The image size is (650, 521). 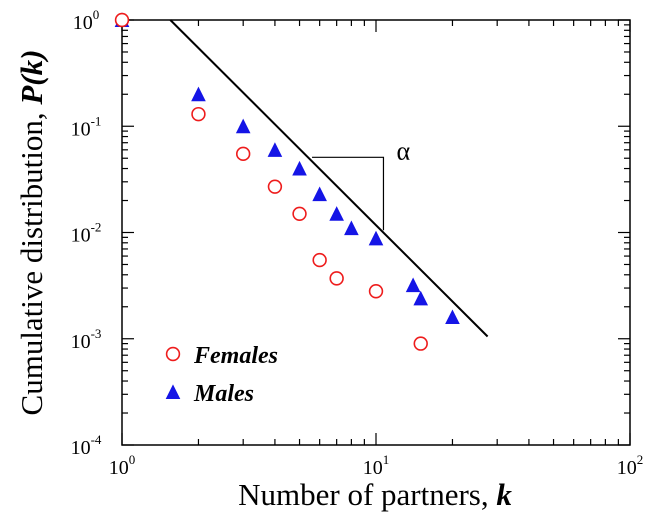 I want to click on x-axis-title-prefix: Number of partners,, so click(x=367, y=494).